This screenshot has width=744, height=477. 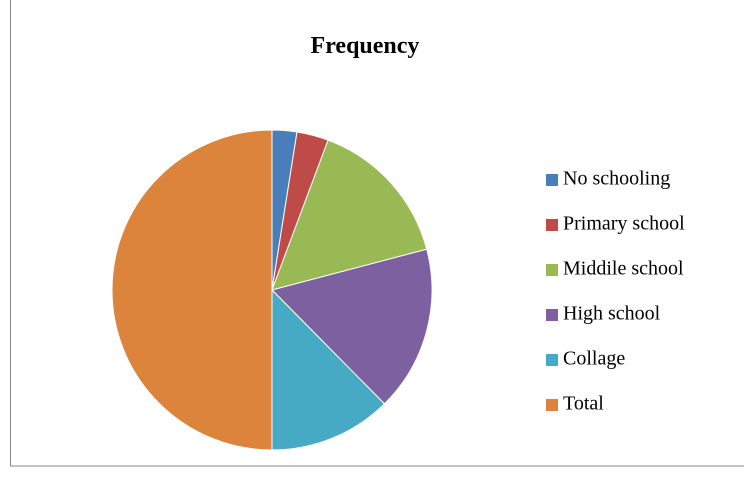 I want to click on legend-label: No schooling, so click(x=616, y=179).